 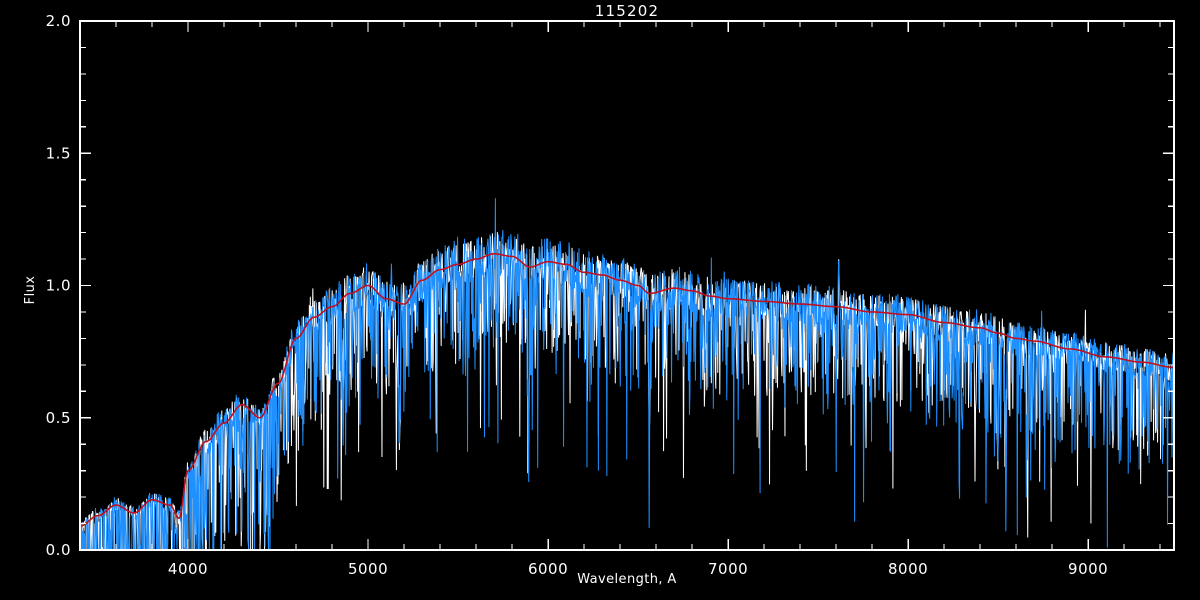 I want to click on y-axis-title: Flux, so click(x=30, y=290).